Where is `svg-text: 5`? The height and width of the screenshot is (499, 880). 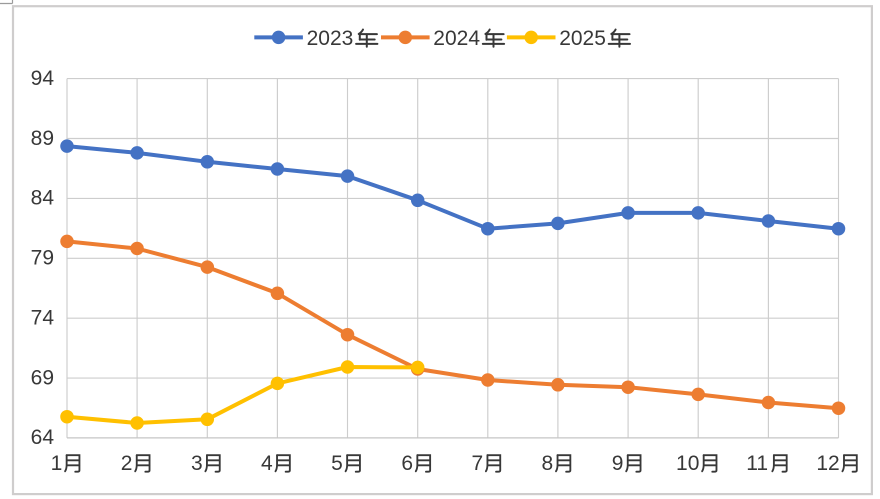 svg-text: 5 is located at coordinates (337, 463).